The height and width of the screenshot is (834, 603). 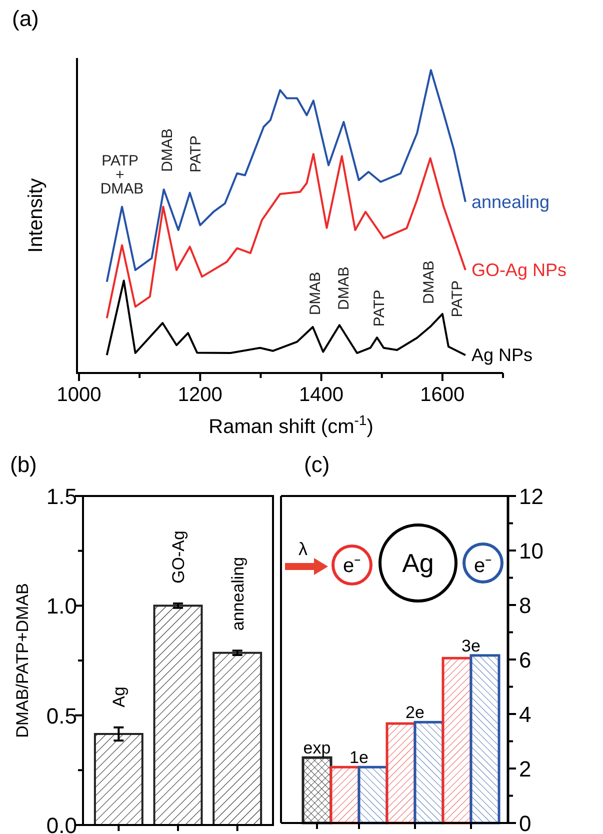 What do you see at coordinates (525, 660) in the screenshot?
I see `y2-tick-label: 6` at bounding box center [525, 660].